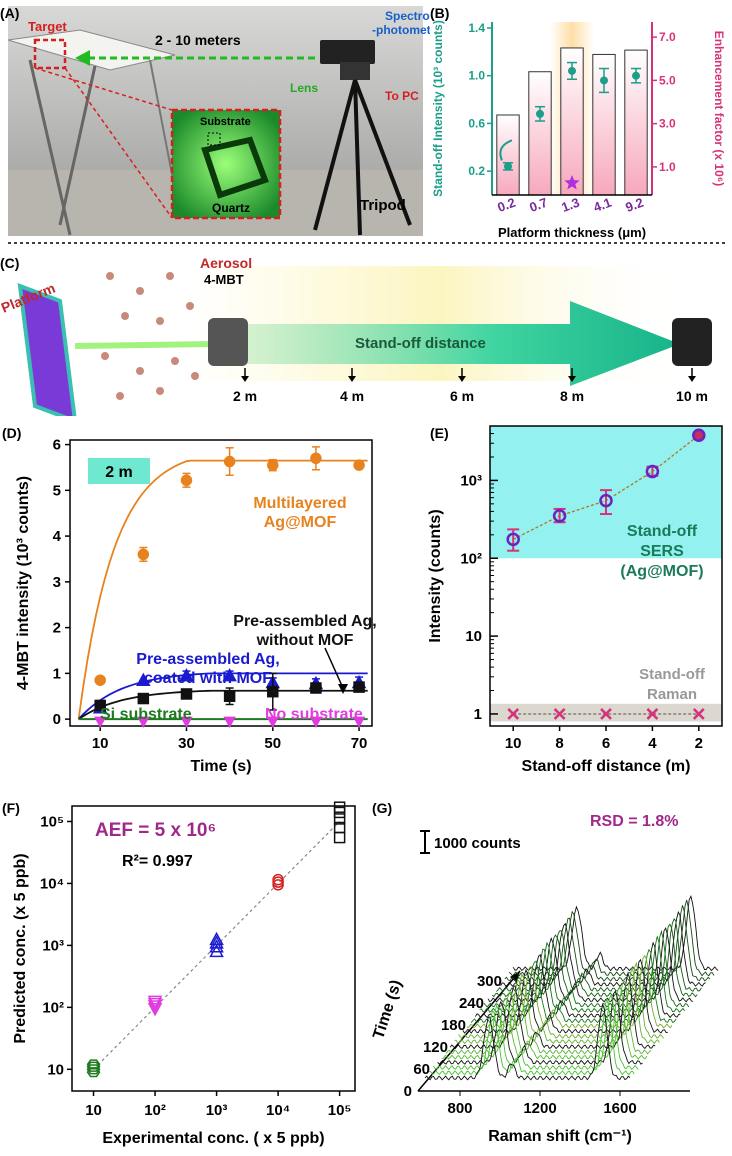 The image size is (732, 1156). Describe the element at coordinates (439, 433) in the screenshot. I see `panel-e-label: (E)` at that location.